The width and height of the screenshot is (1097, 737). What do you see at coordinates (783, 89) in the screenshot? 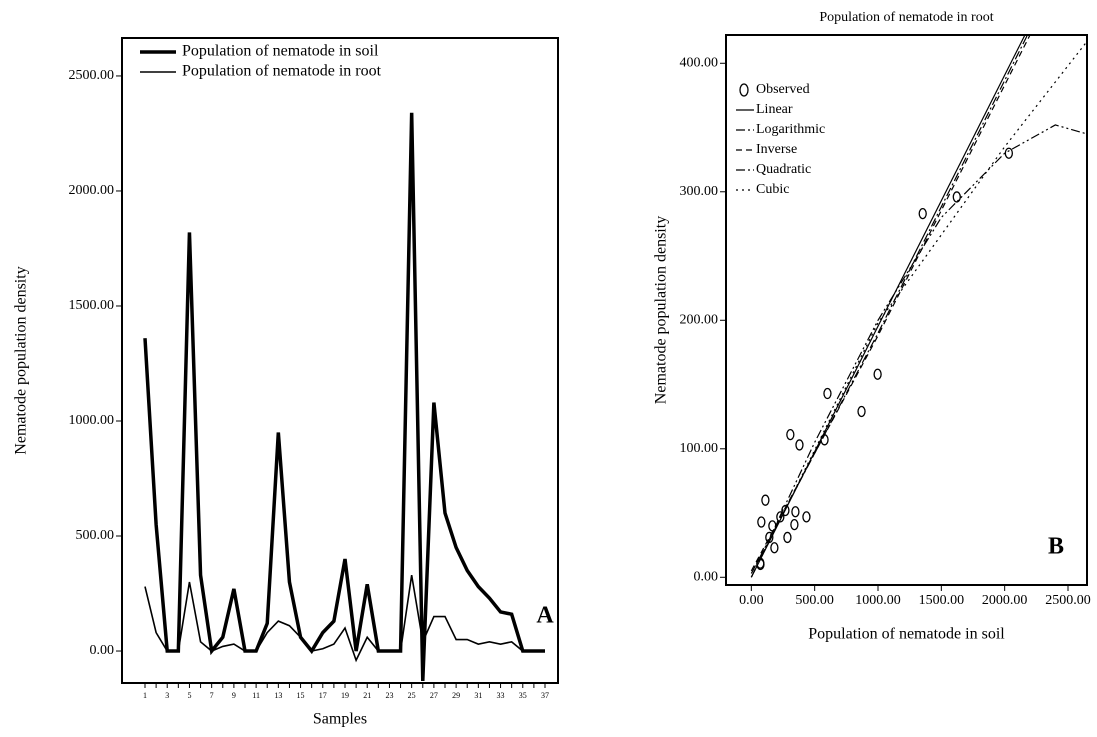
I see `legend-label: Observed` at bounding box center [783, 89].